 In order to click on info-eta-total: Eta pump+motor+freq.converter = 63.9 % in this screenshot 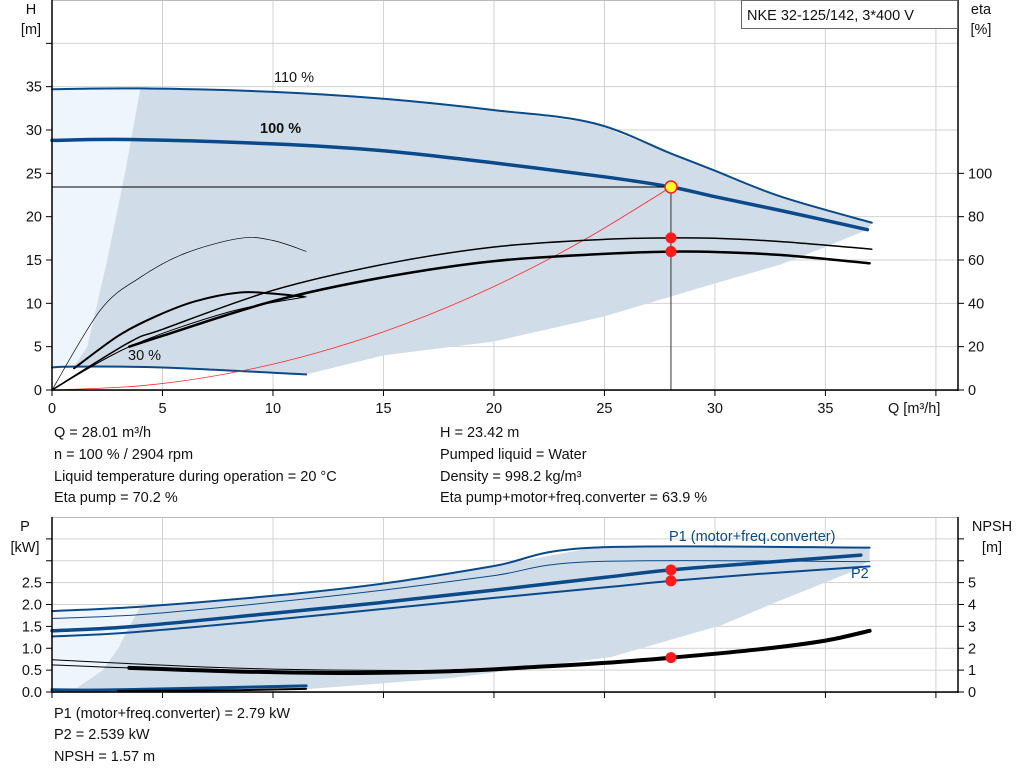, I will do `click(574, 498)`.